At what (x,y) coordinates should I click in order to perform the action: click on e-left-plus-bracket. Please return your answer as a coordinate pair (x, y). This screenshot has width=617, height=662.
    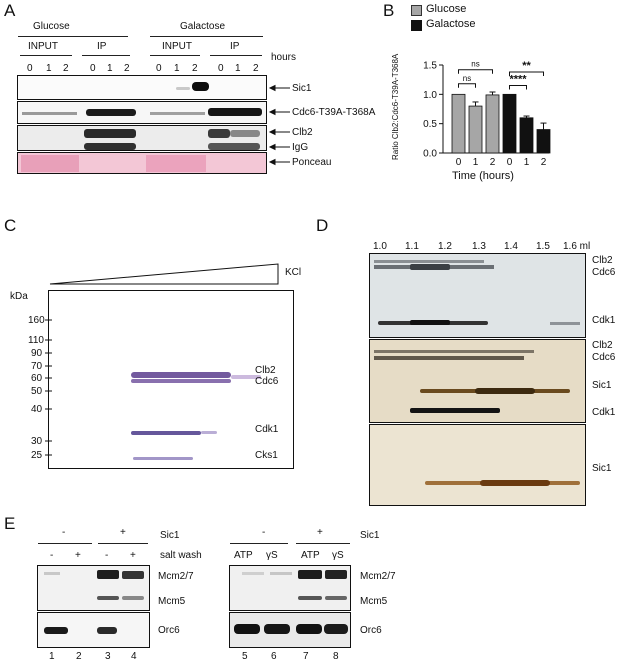
    Looking at the image, I should click on (123, 543).